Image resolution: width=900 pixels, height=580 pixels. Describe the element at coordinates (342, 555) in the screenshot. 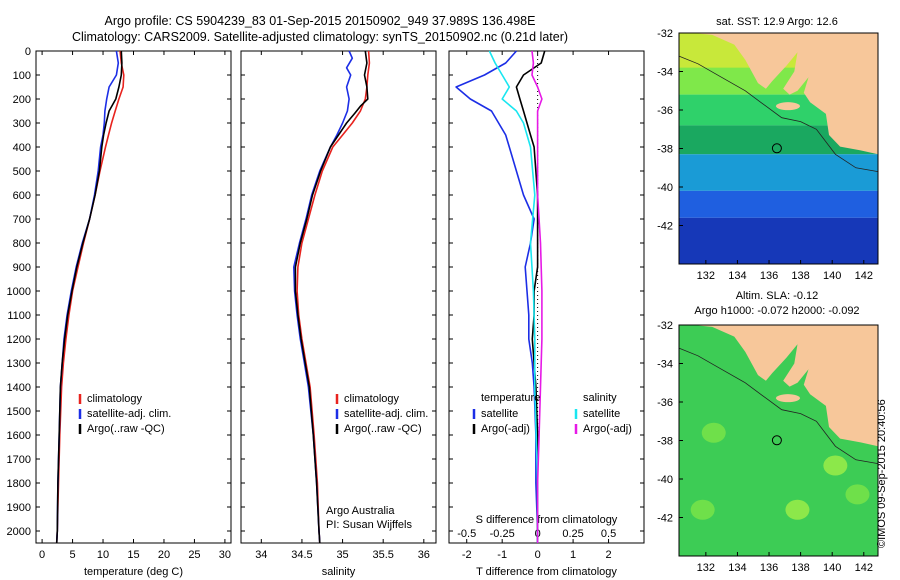

I see `x-tick-label: 35` at that location.